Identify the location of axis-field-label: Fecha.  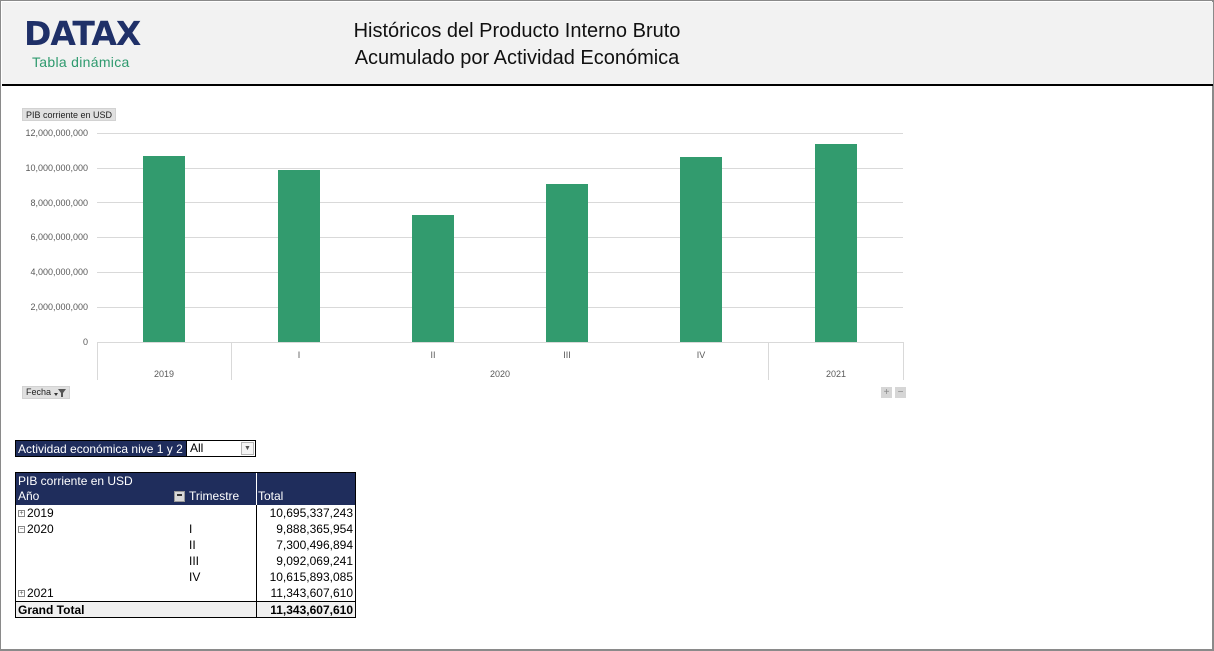
(39, 392).